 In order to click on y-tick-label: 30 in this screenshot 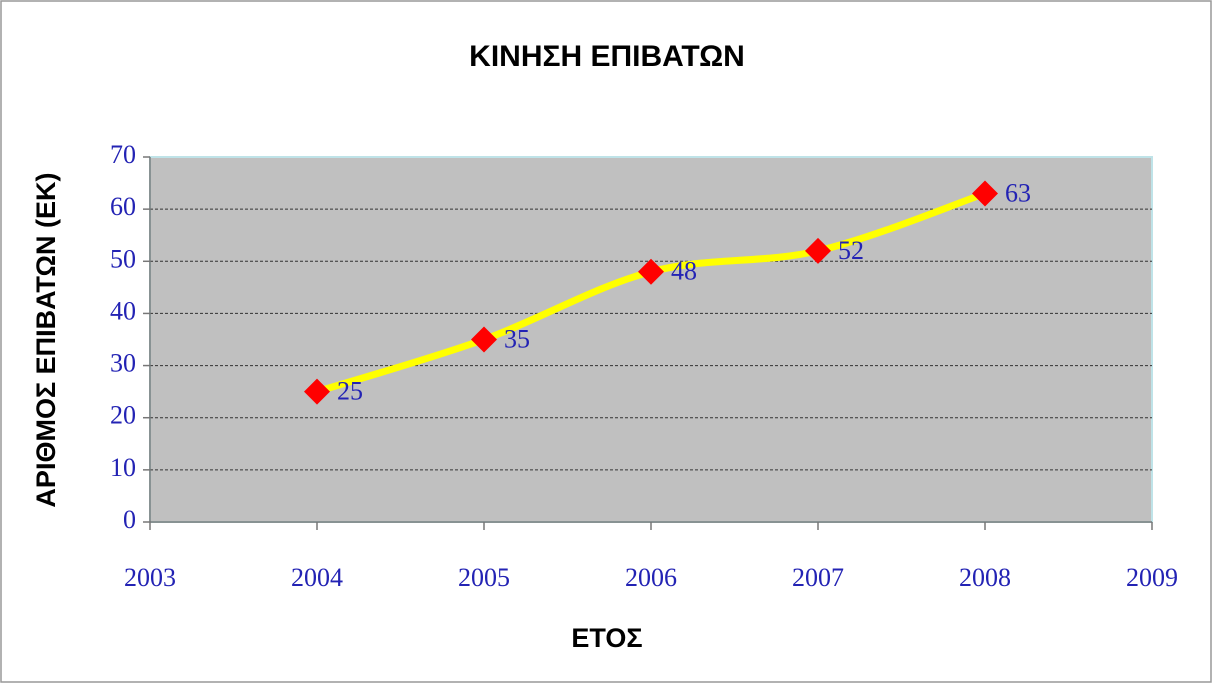, I will do `click(123, 363)`.